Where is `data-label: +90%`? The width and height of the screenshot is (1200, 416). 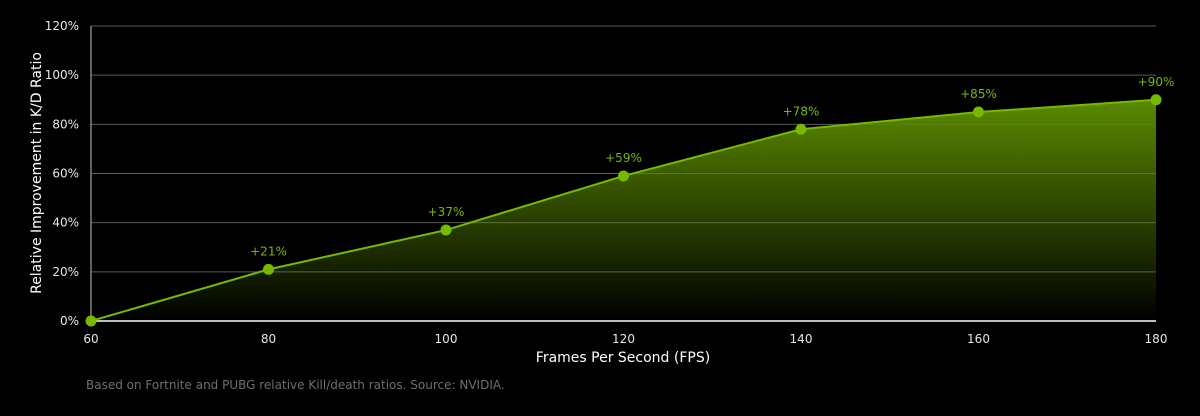
data-label: +90% is located at coordinates (1156, 82).